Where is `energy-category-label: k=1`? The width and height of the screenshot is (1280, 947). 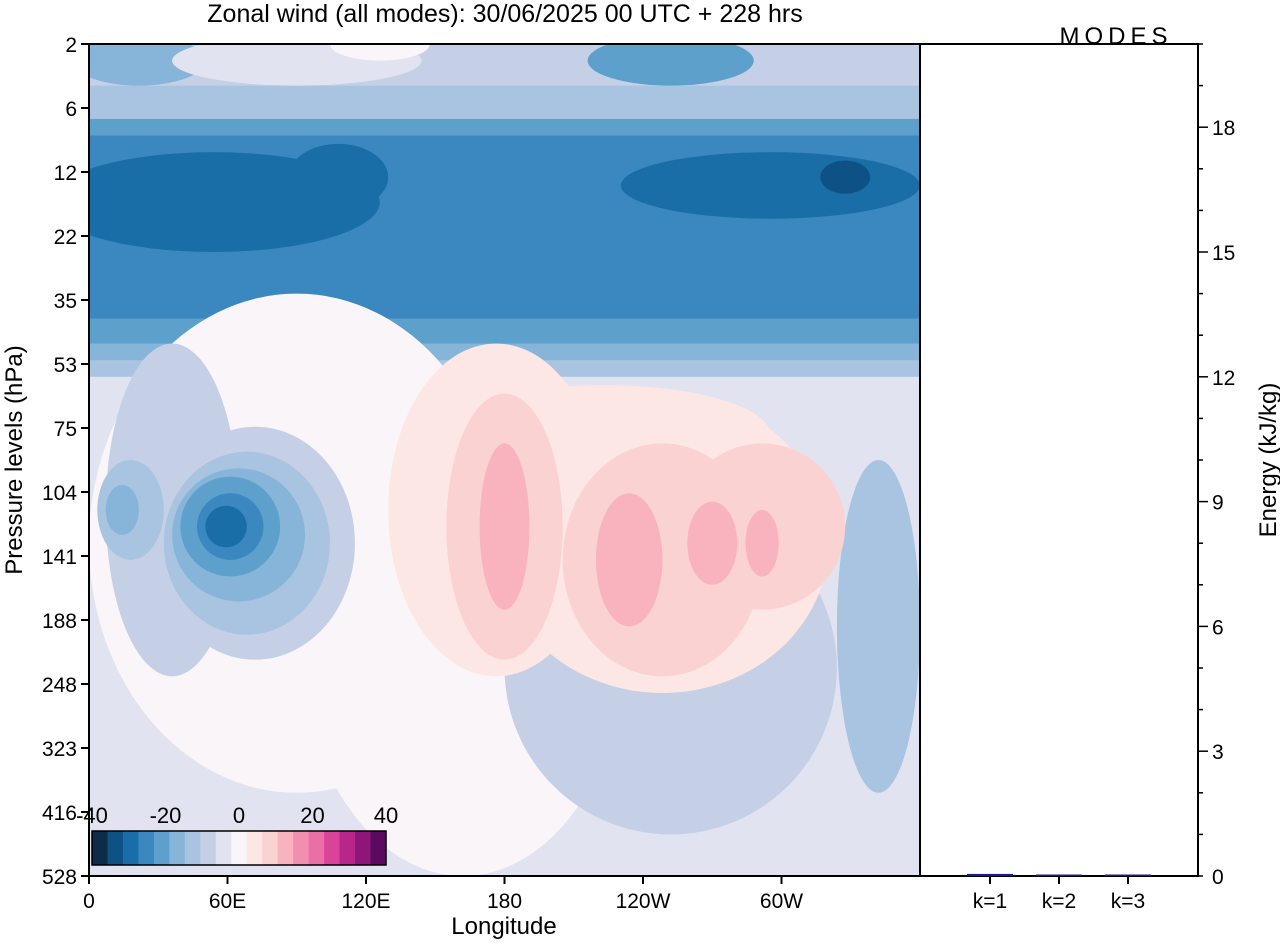
energy-category-label: k=1 is located at coordinates (990, 901).